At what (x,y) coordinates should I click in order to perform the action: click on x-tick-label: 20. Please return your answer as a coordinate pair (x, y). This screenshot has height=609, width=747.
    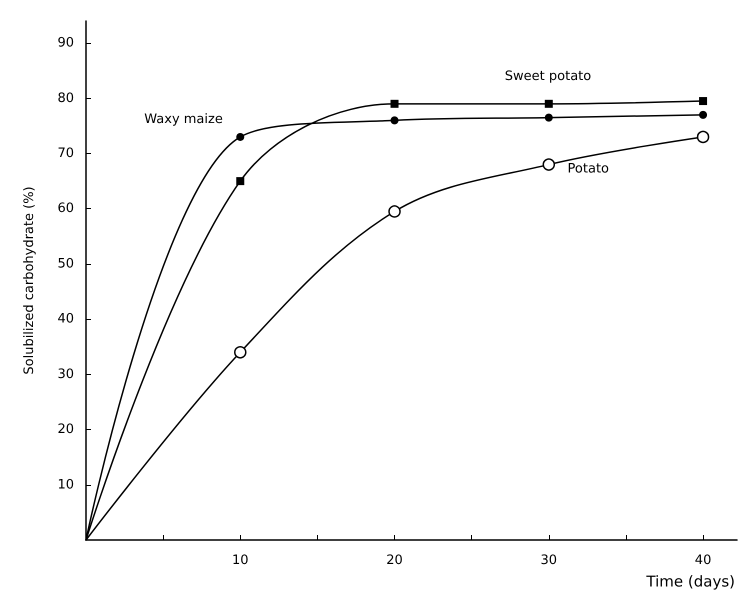
    Looking at the image, I should click on (394, 560).